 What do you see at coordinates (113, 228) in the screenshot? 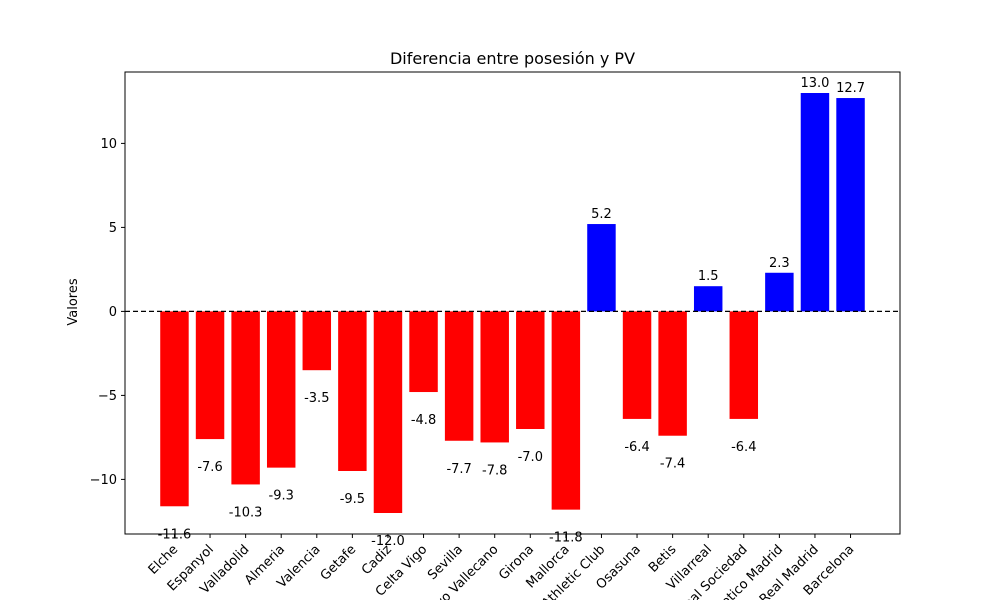
I see `y-tick-label: 5` at bounding box center [113, 228].